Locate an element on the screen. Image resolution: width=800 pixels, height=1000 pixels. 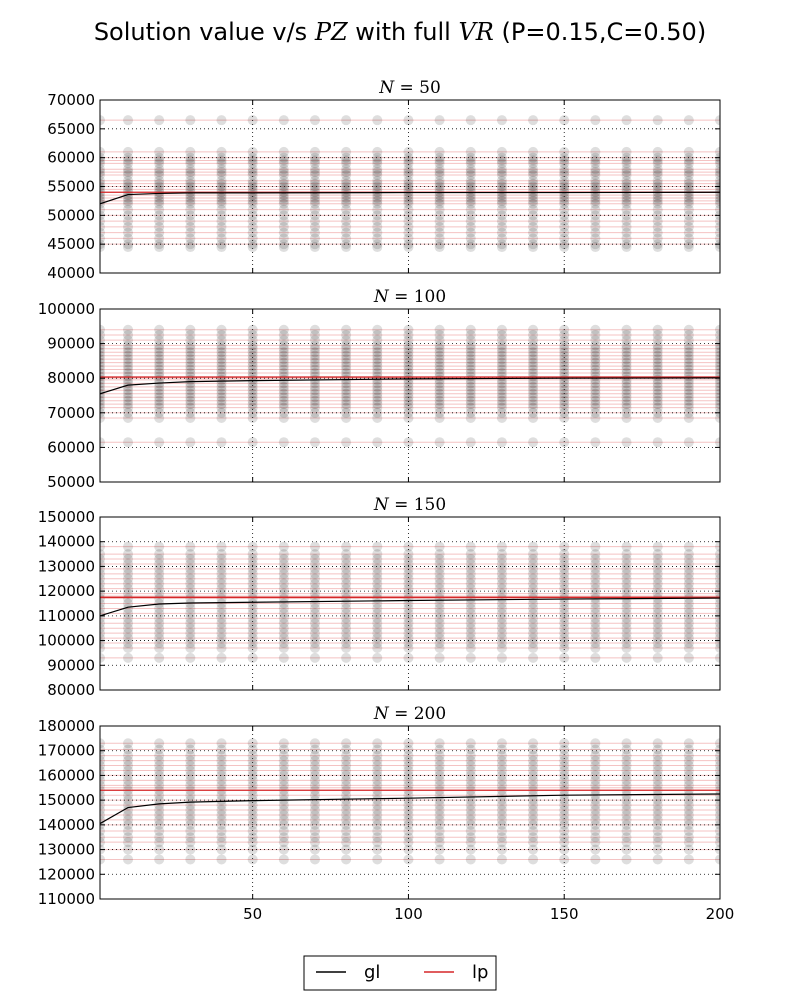
subplot-title-value: = 50 is located at coordinates (417, 88).